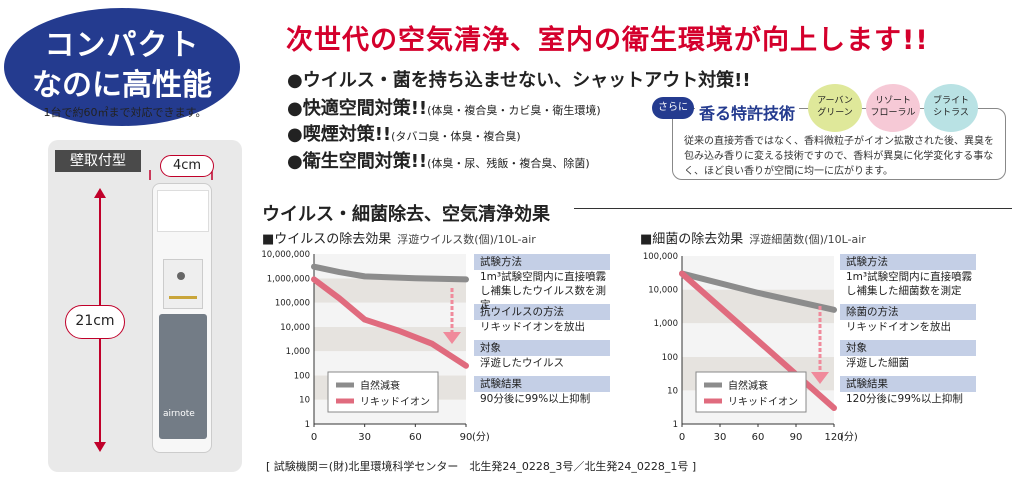 Image resolution: width=1024 pixels, height=480 pixels. I want to click on headline-badge: コンパクト なのに高性能, so click(122, 67).